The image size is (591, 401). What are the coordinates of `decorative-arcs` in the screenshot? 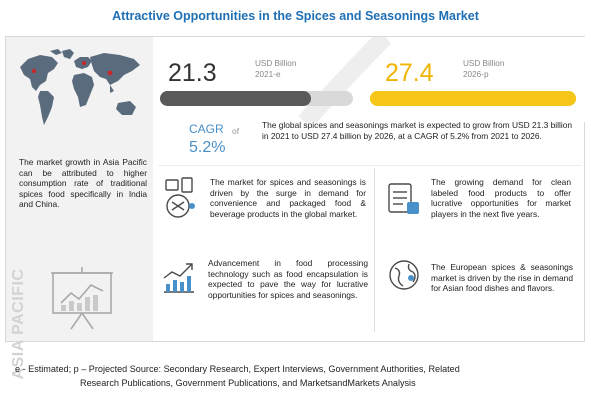 It's located at (345, 79).